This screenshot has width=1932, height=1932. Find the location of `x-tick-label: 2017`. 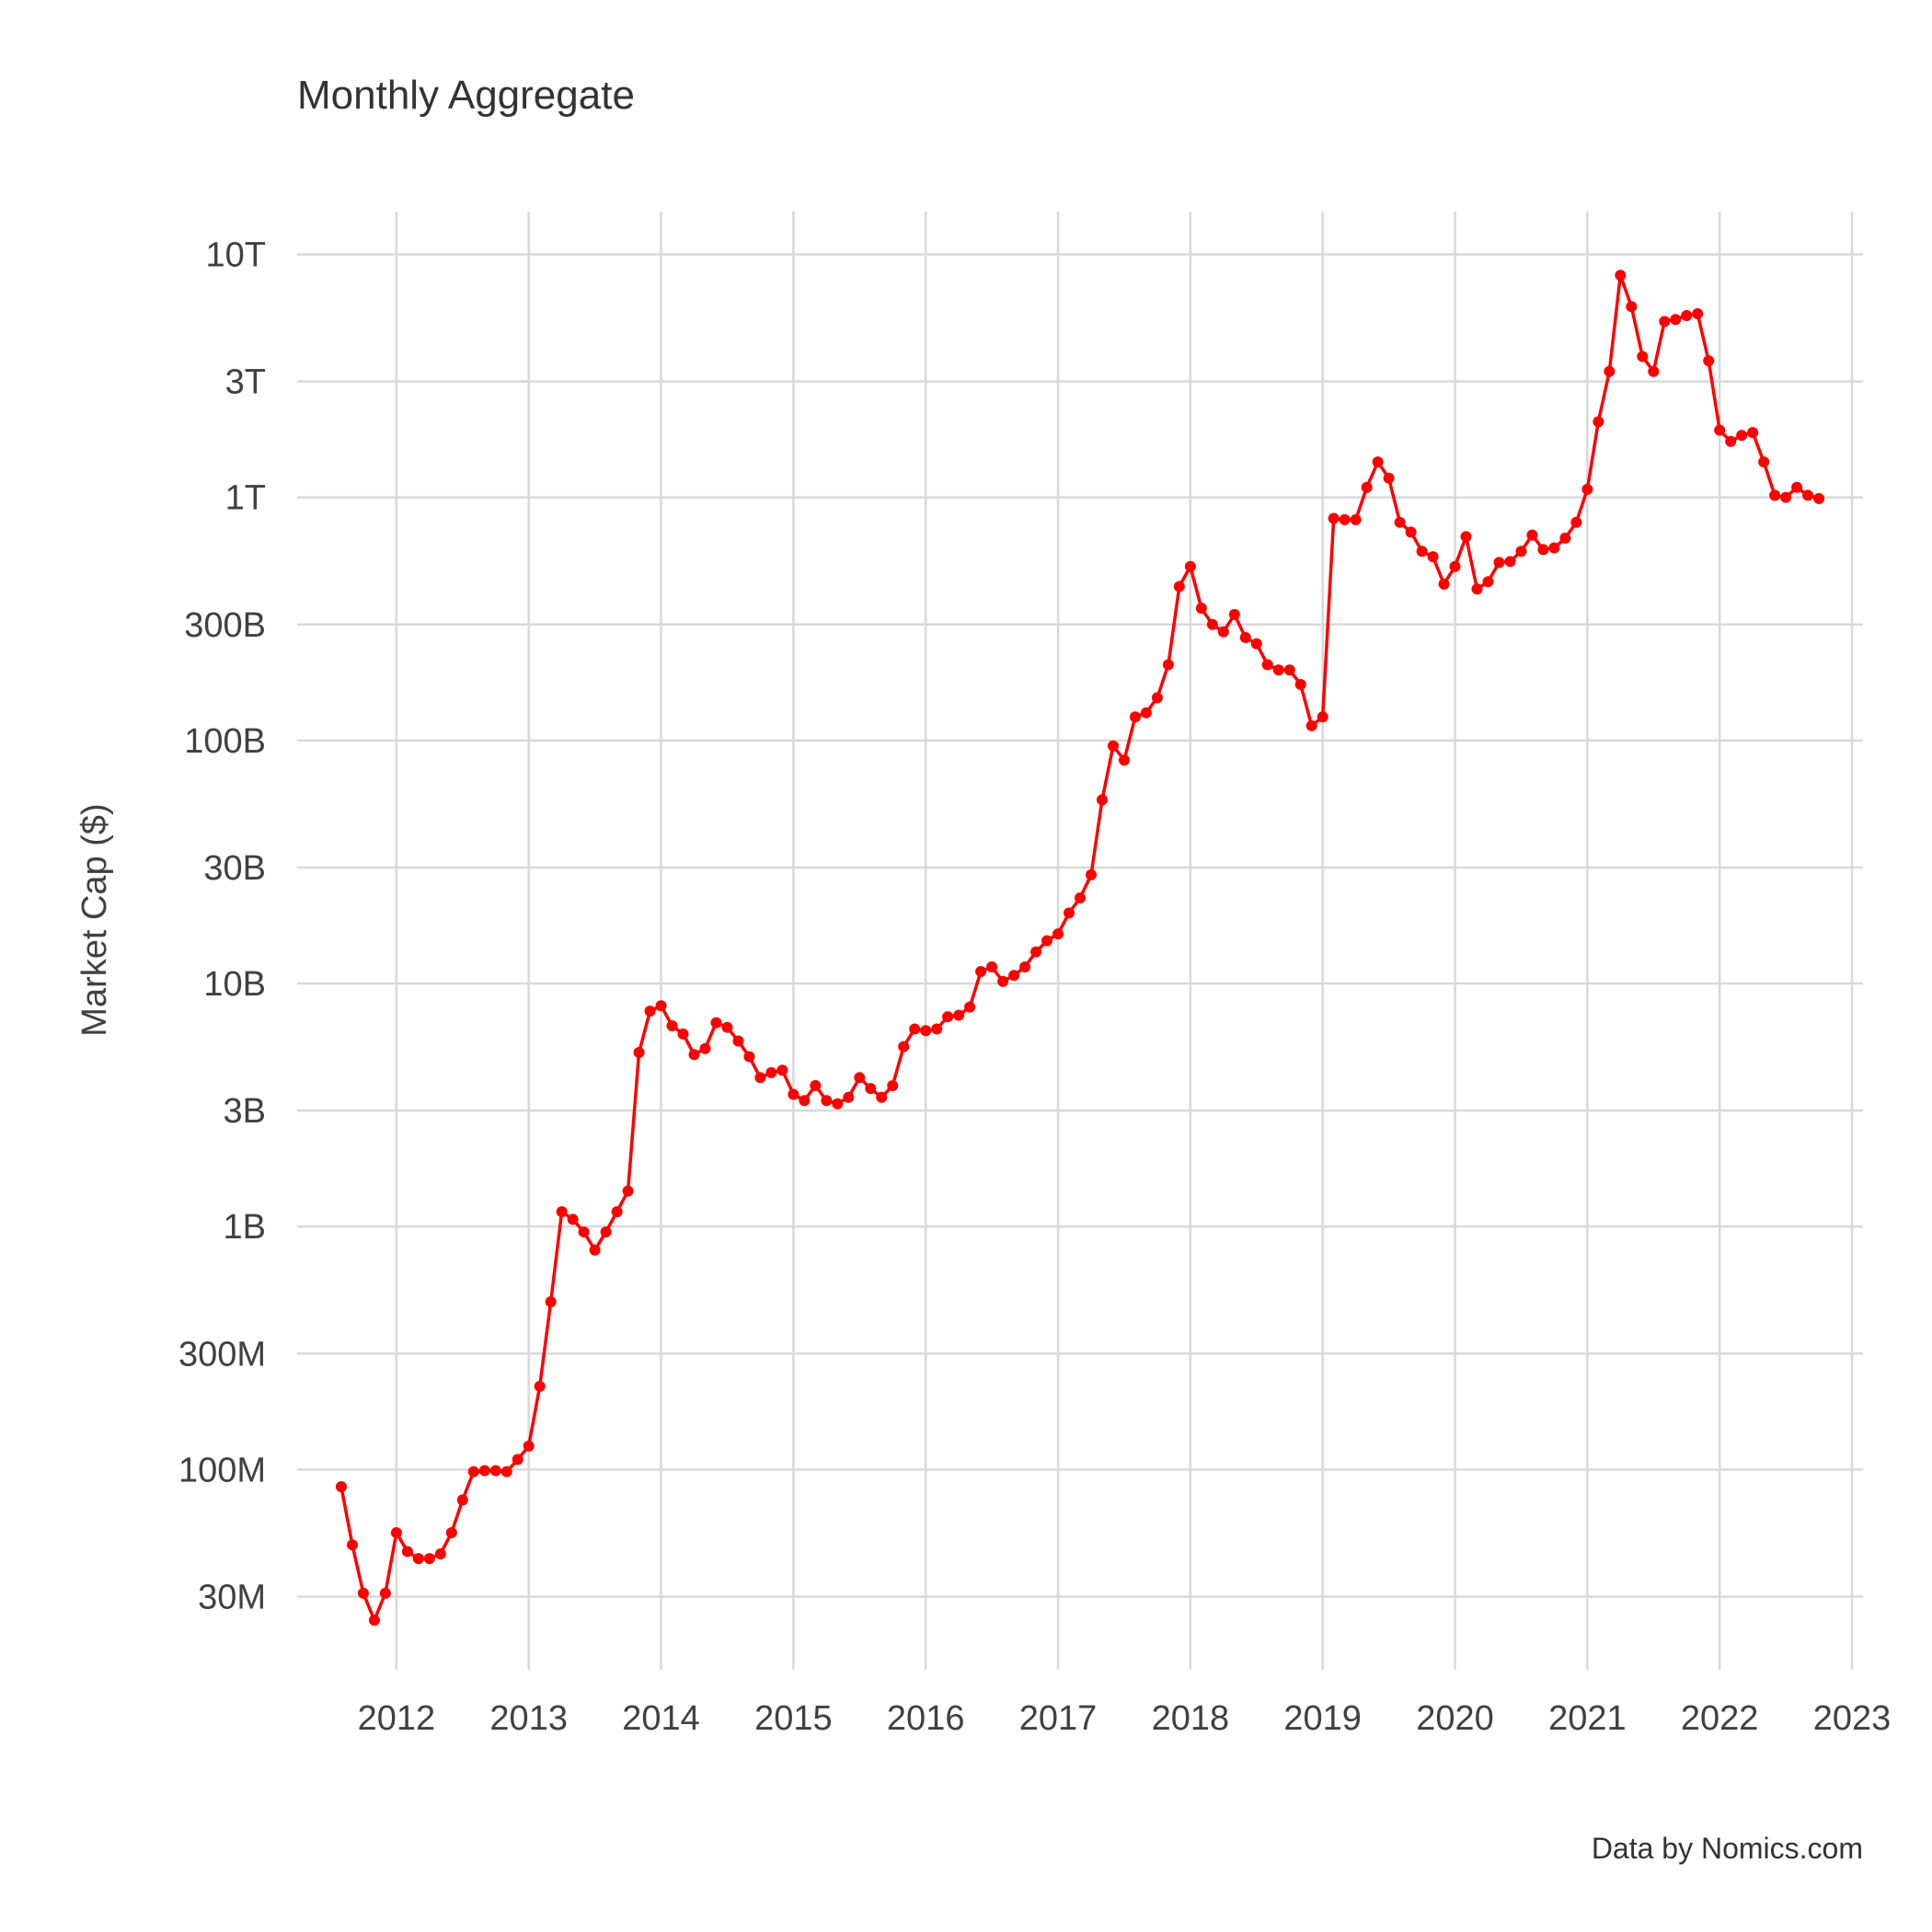

x-tick-label: 2017 is located at coordinates (1058, 1718).